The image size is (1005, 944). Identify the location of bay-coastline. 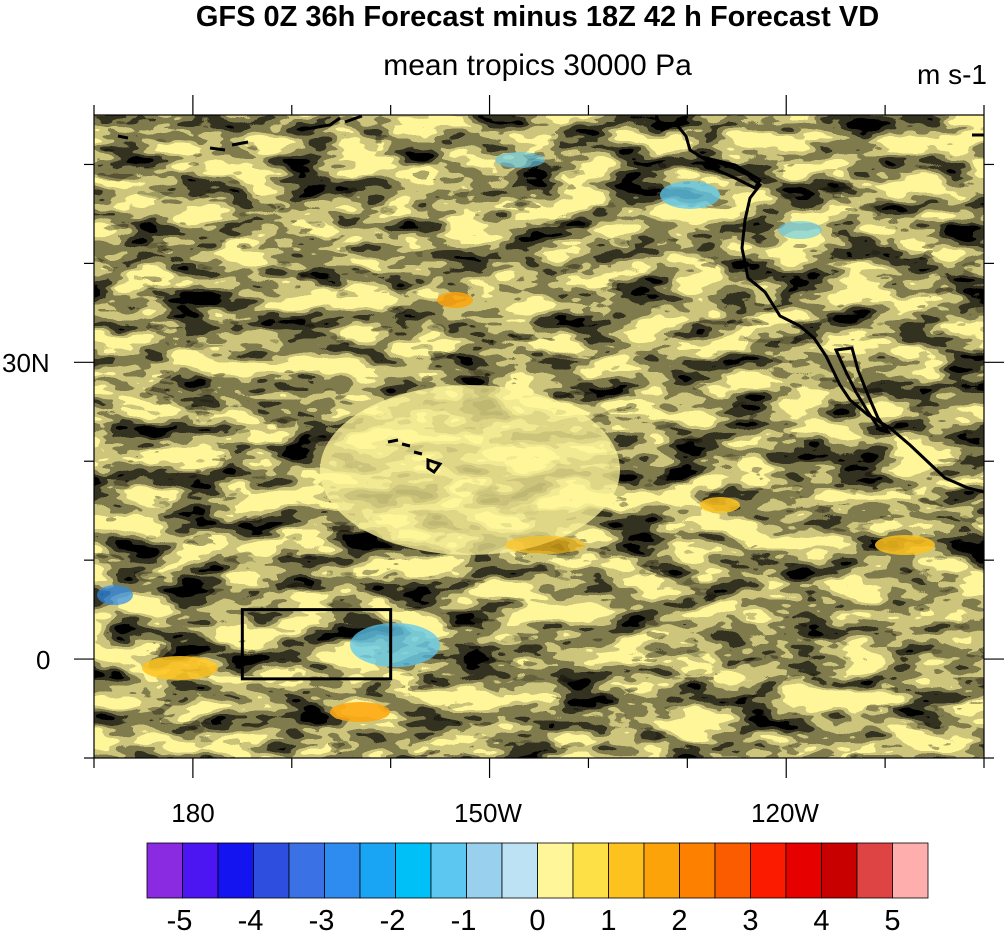
(732, 172).